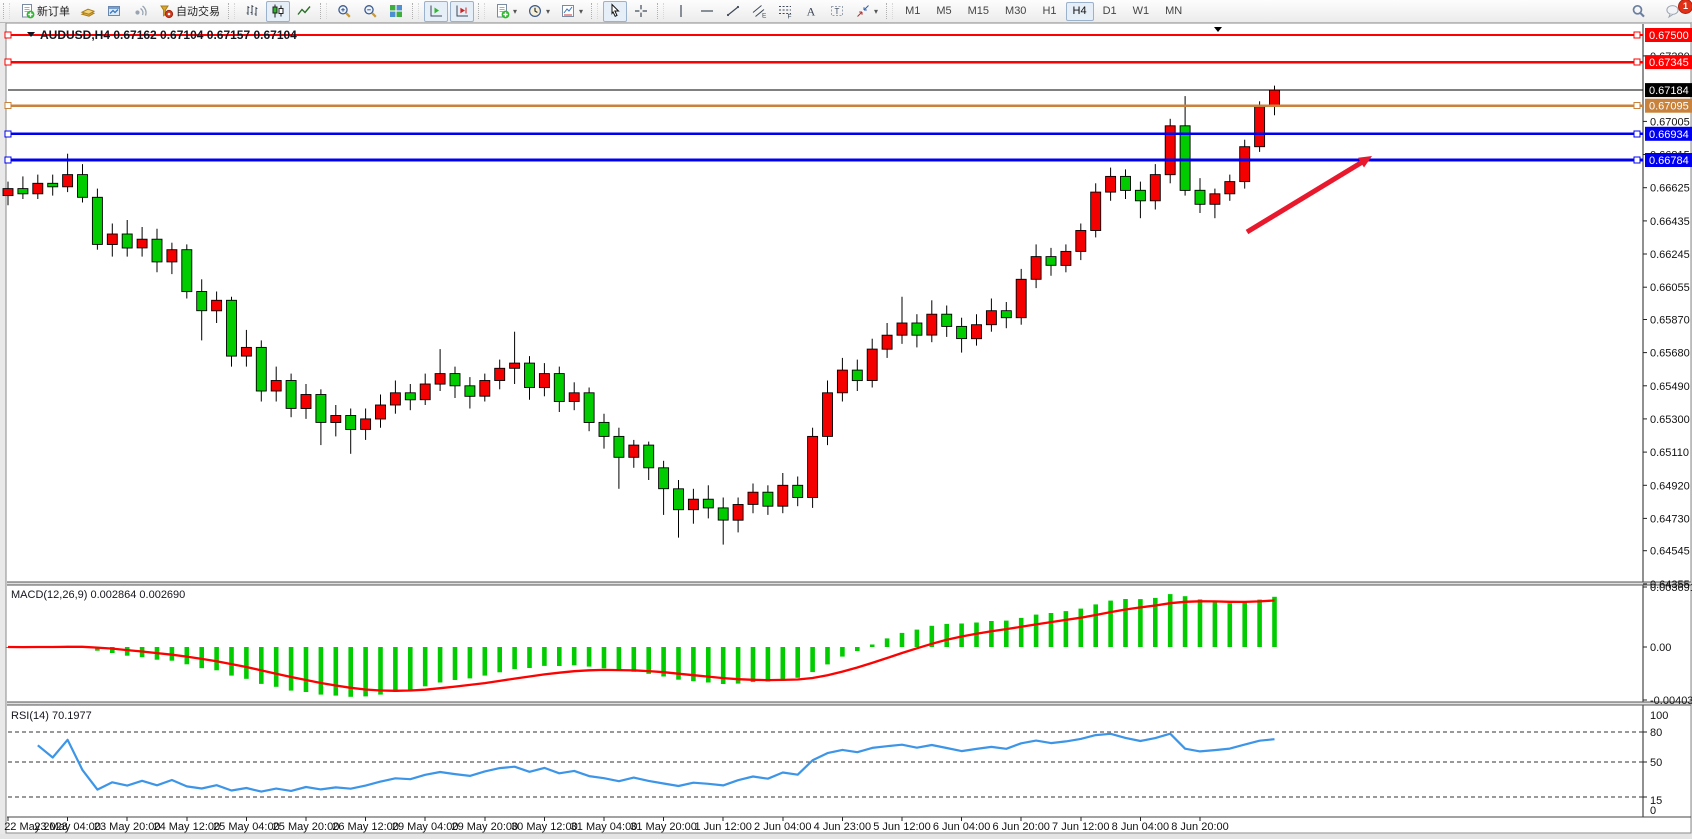 The height and width of the screenshot is (839, 1692). What do you see at coordinates (396, 11) in the screenshot?
I see `tile-windows-button` at bounding box center [396, 11].